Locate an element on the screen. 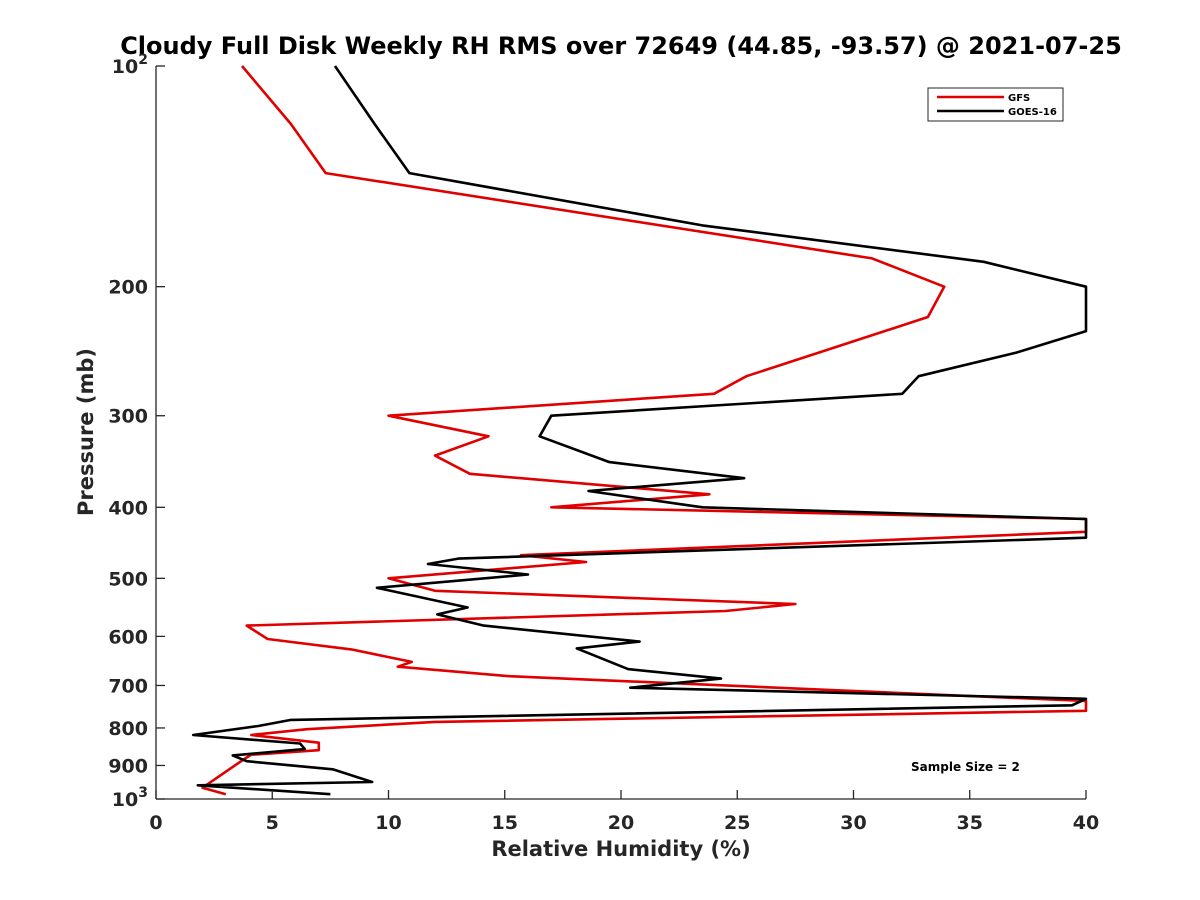  x-ticks: 0 5 10 15 20 25 30 35 40 is located at coordinates (624, 812).